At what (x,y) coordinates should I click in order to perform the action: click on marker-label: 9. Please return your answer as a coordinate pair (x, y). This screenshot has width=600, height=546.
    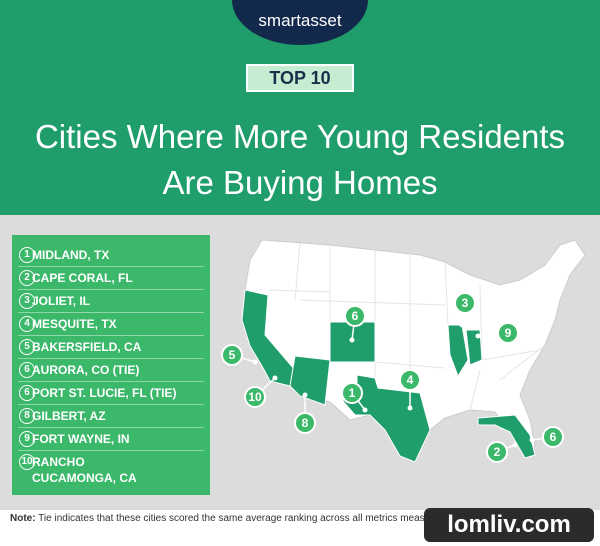
    Looking at the image, I should click on (508, 333).